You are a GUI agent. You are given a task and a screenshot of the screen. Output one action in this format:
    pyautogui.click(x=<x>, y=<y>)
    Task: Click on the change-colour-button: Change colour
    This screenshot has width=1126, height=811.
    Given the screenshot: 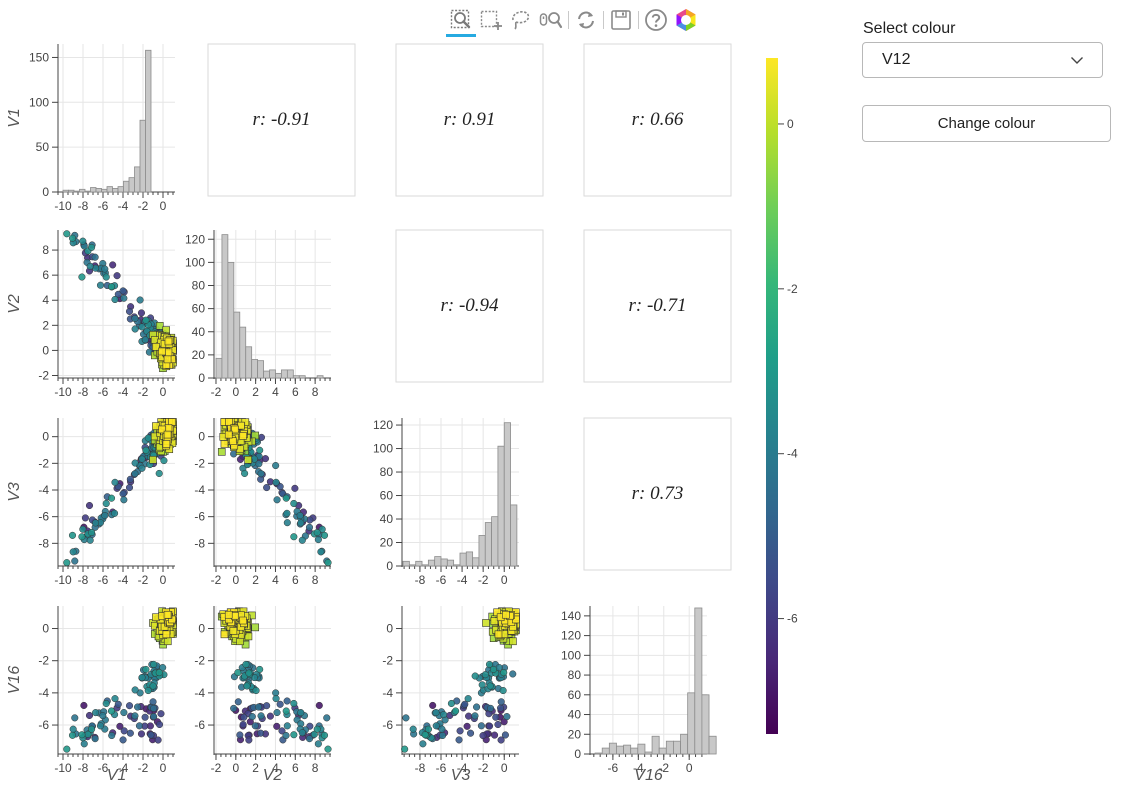 What is the action you would take?
    pyautogui.click(x=986, y=123)
    